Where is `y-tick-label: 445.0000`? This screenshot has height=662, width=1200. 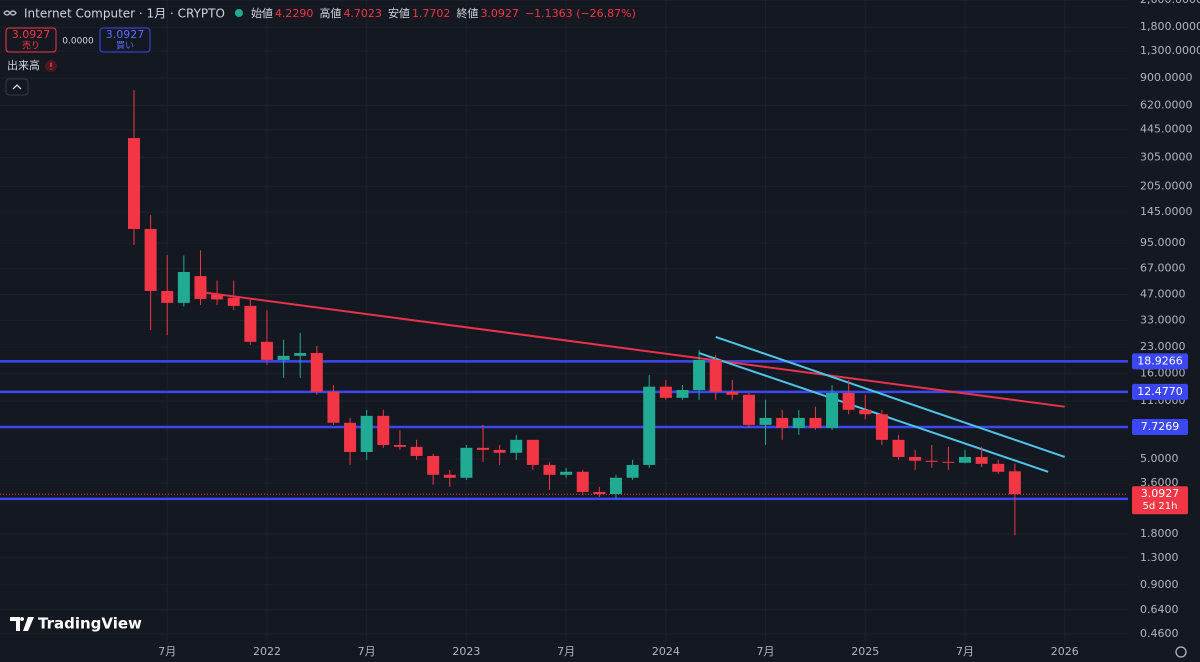 y-tick-label: 445.0000 is located at coordinates (1166, 129).